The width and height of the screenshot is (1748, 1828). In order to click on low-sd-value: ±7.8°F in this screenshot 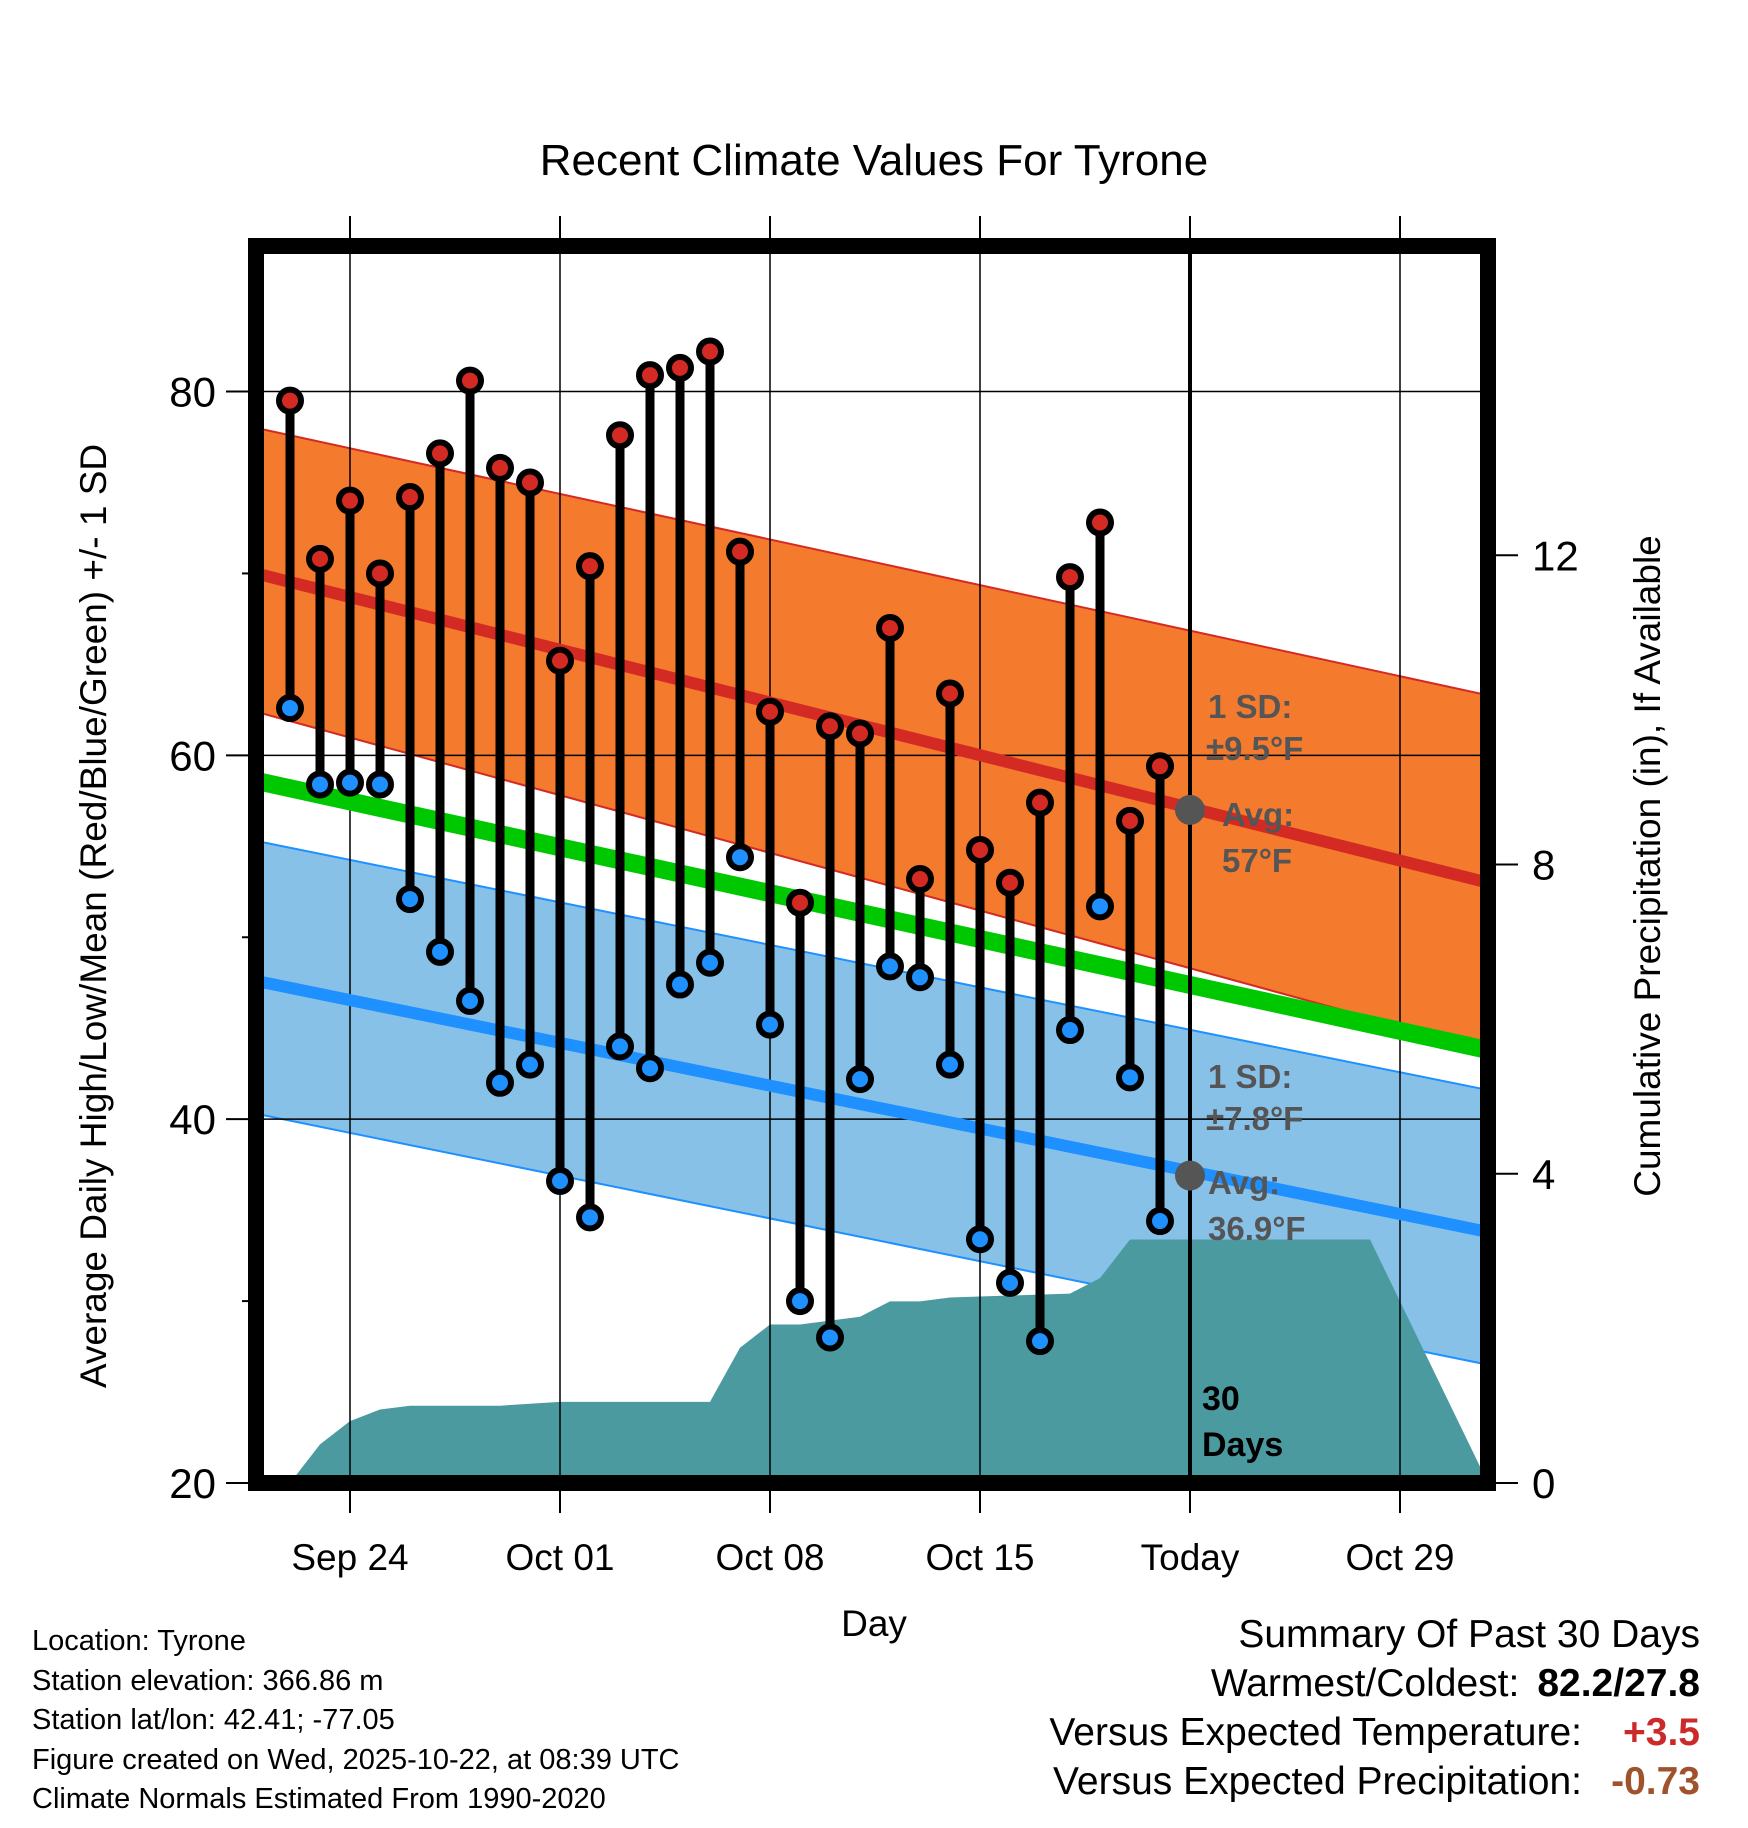, I will do `click(1254, 1118)`.